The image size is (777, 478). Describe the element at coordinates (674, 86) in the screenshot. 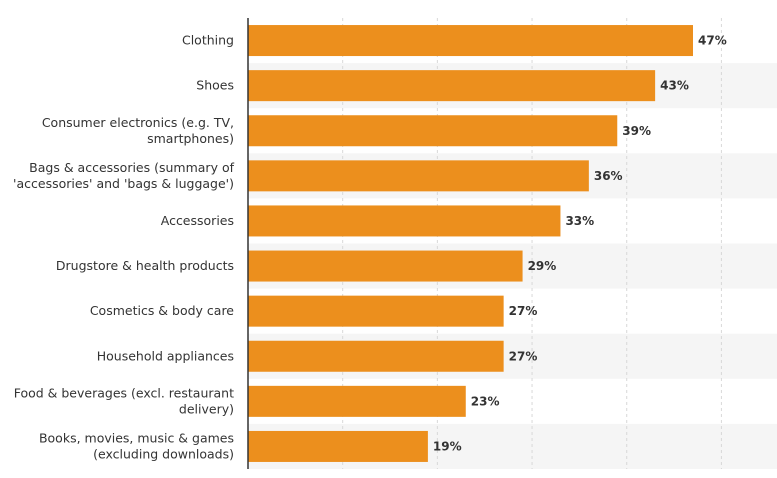

I see `value-label: 43%` at that location.